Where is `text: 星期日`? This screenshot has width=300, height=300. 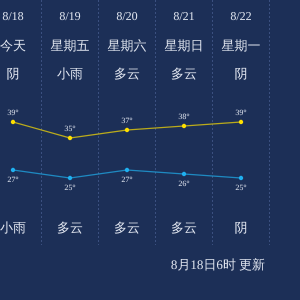
text: 星期日 is located at coordinates (184, 45).